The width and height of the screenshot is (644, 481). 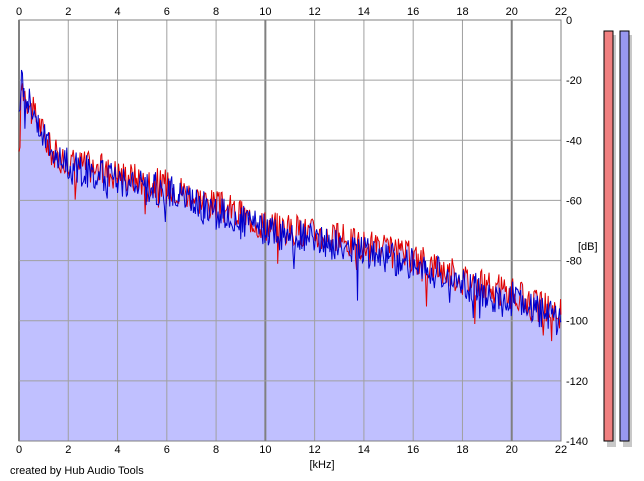 I want to click on x-tick-label-bottom: 16, so click(x=413, y=450).